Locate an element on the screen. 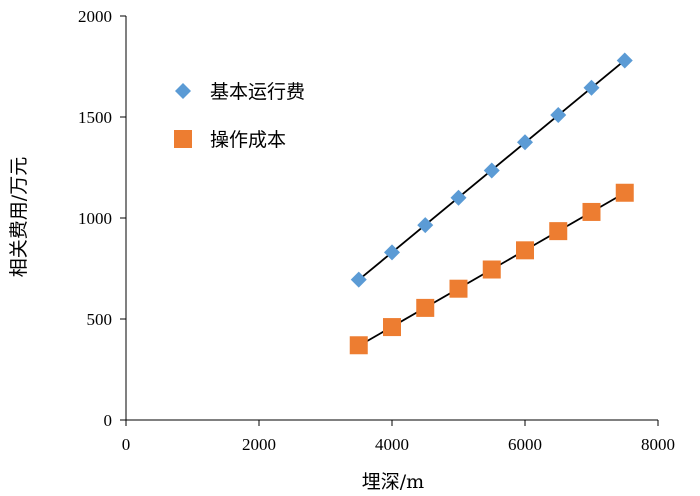  x-tick-label: 4000 is located at coordinates (392, 444).